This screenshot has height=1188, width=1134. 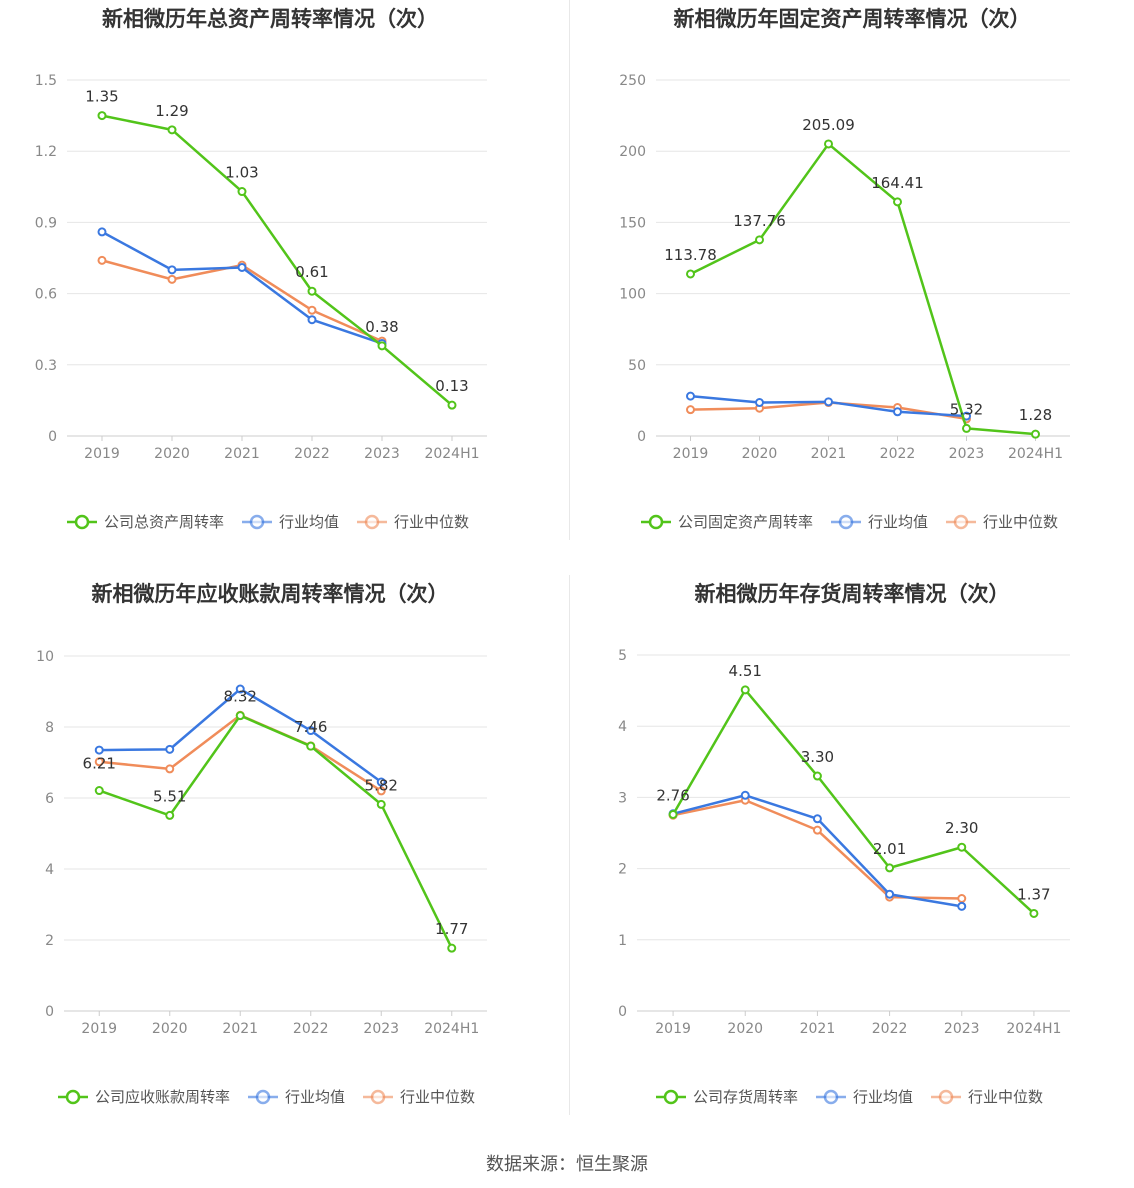 I want to click on vertical-divider-bottom, so click(x=569, y=845).